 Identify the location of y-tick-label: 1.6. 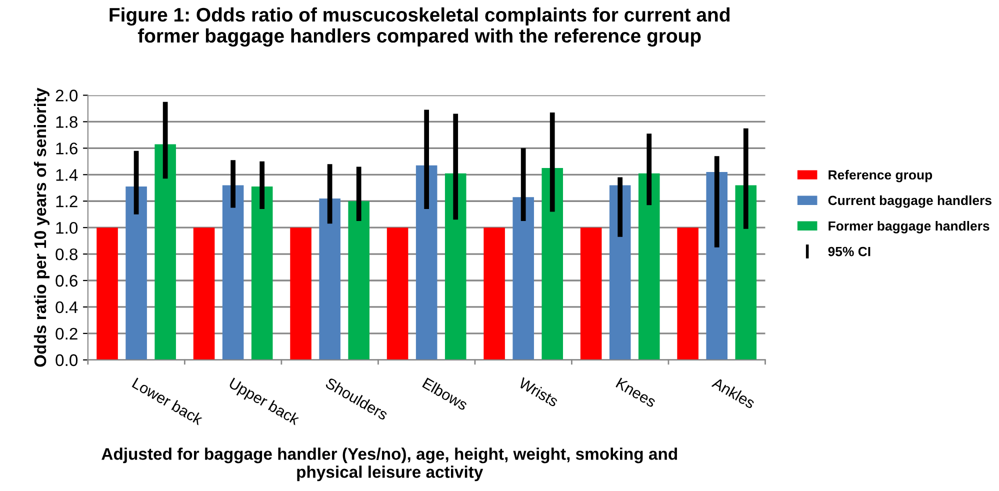
(67, 148).